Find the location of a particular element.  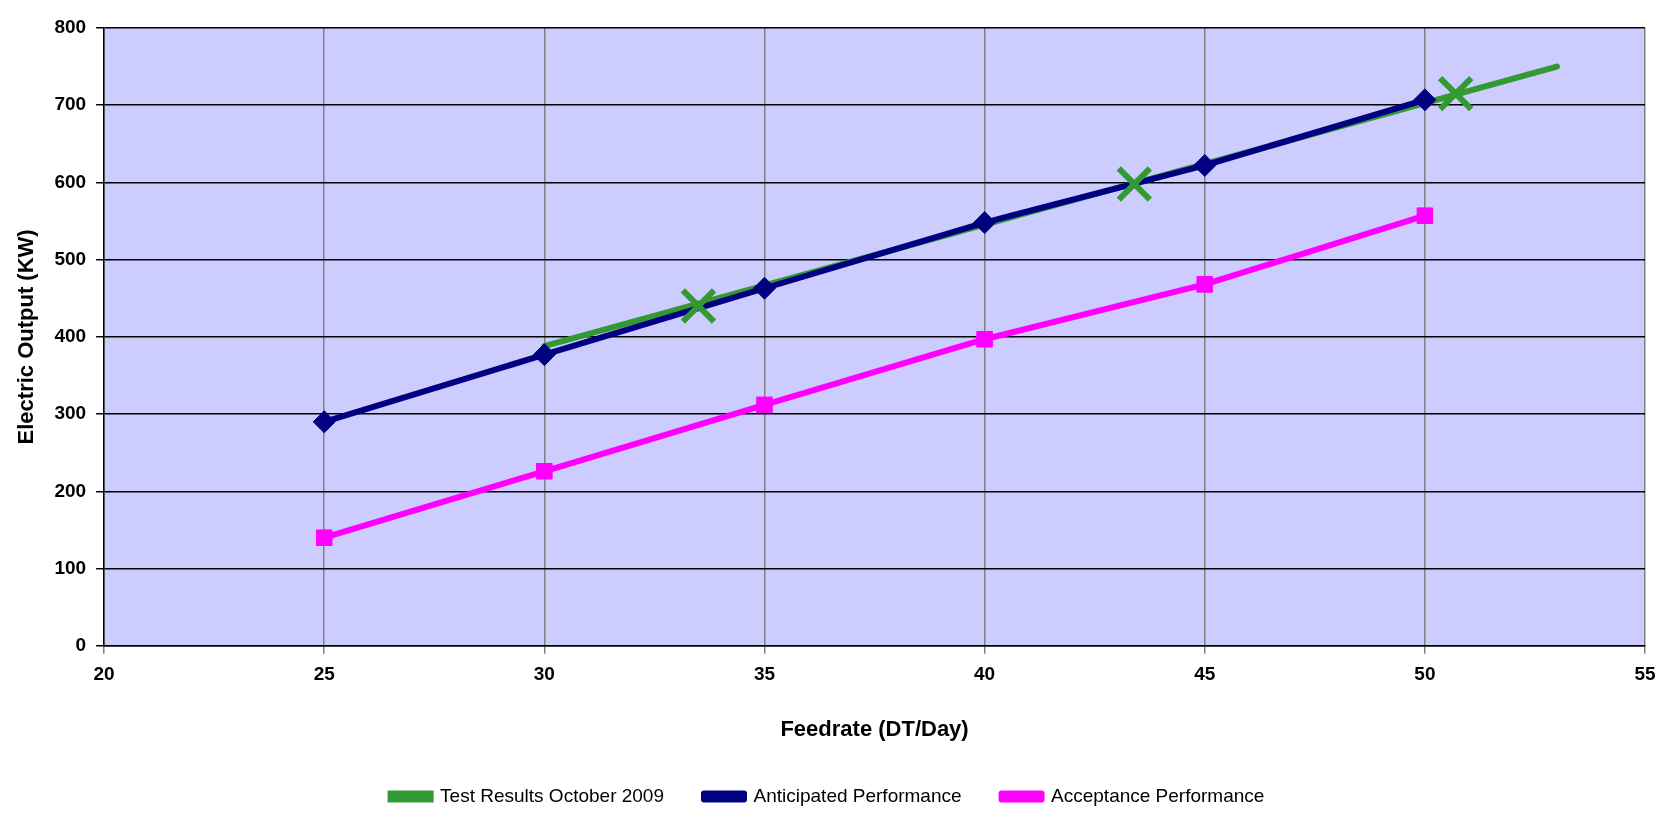

y-tick-label: 0 is located at coordinates (81, 645).